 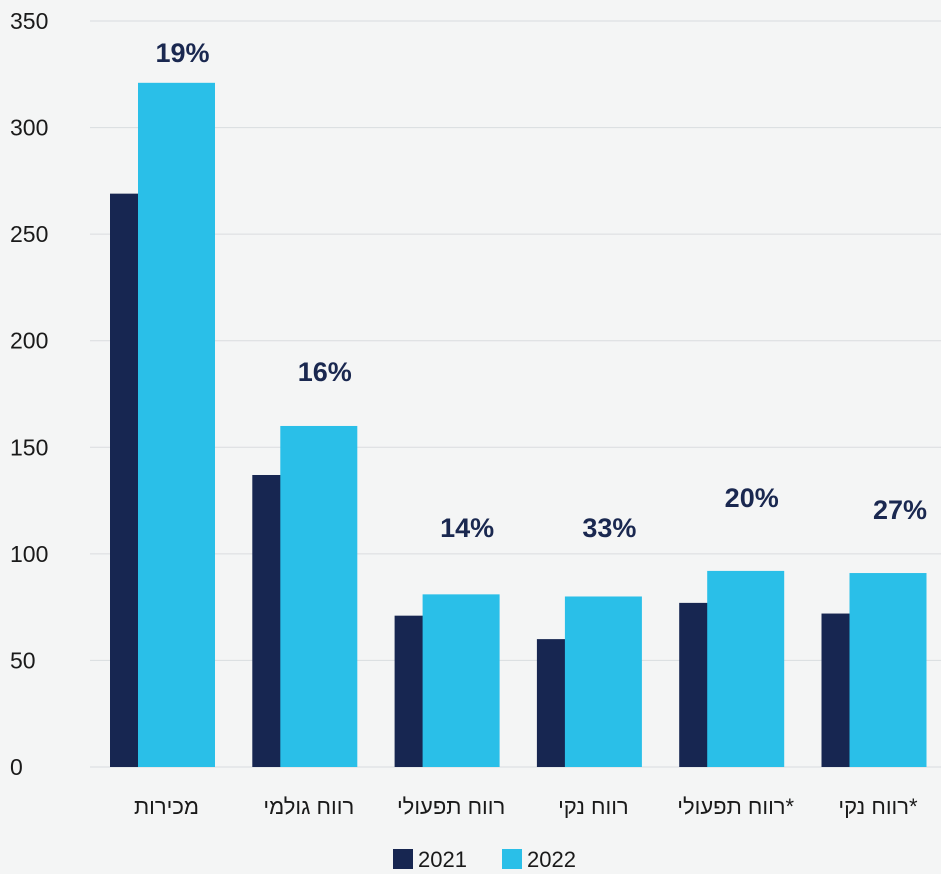 I want to click on percent-label-2: 14%, so click(x=467, y=528).